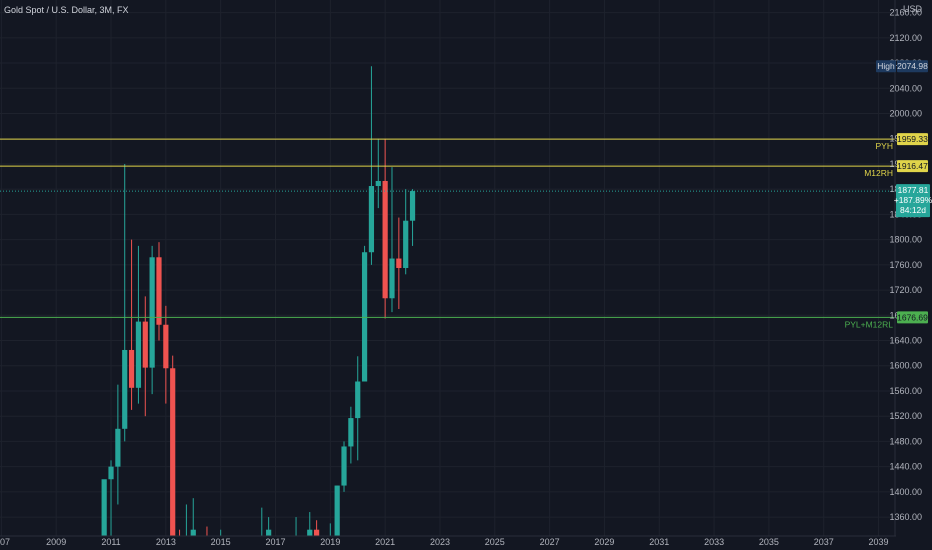 This screenshot has height=550, width=932. I want to click on x-tick-label: 2029, so click(604, 542).